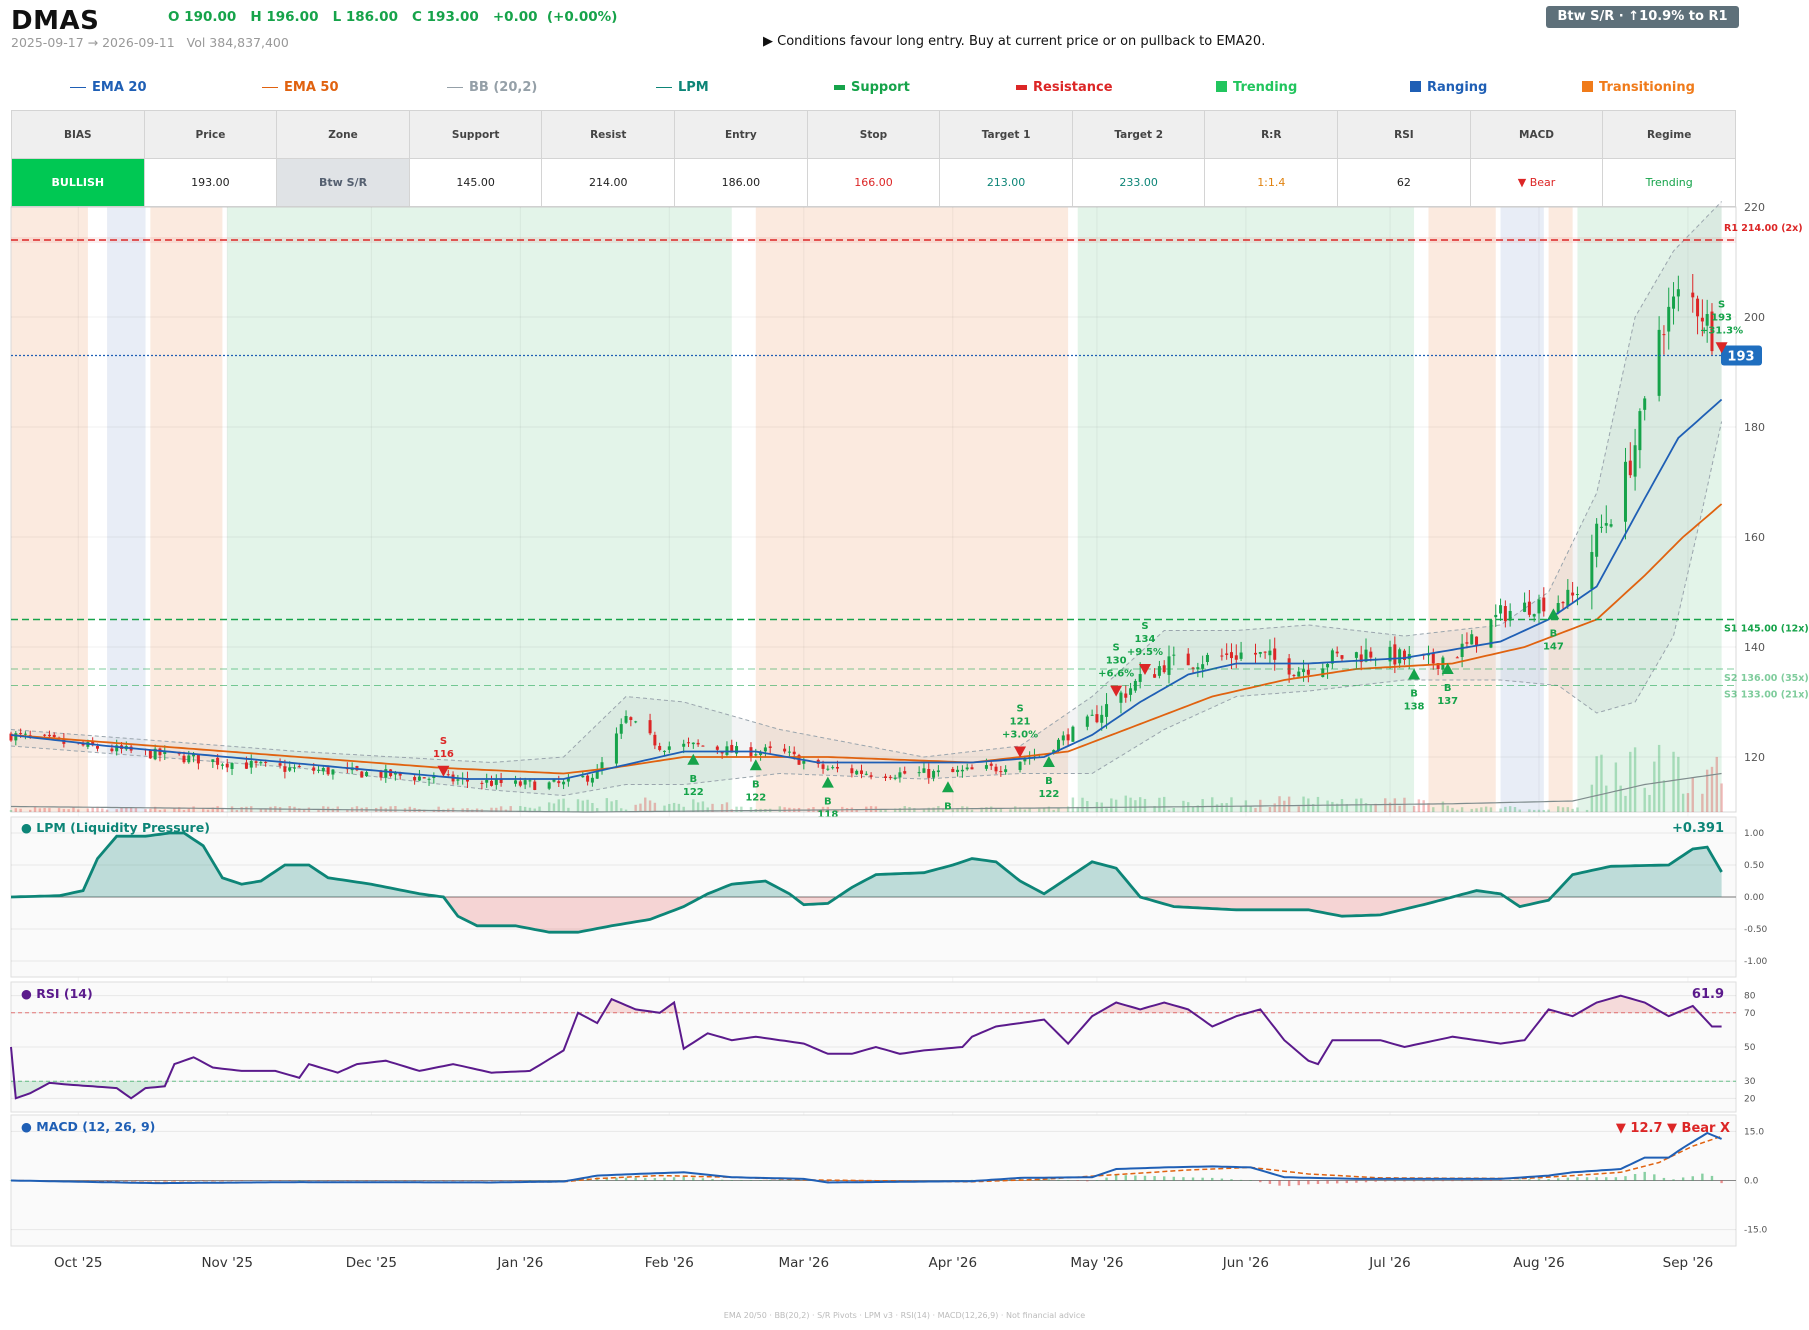 The image size is (1809, 1330). What do you see at coordinates (1145, 652) in the screenshot?
I see `sell-signal-label: +9.5%` at bounding box center [1145, 652].